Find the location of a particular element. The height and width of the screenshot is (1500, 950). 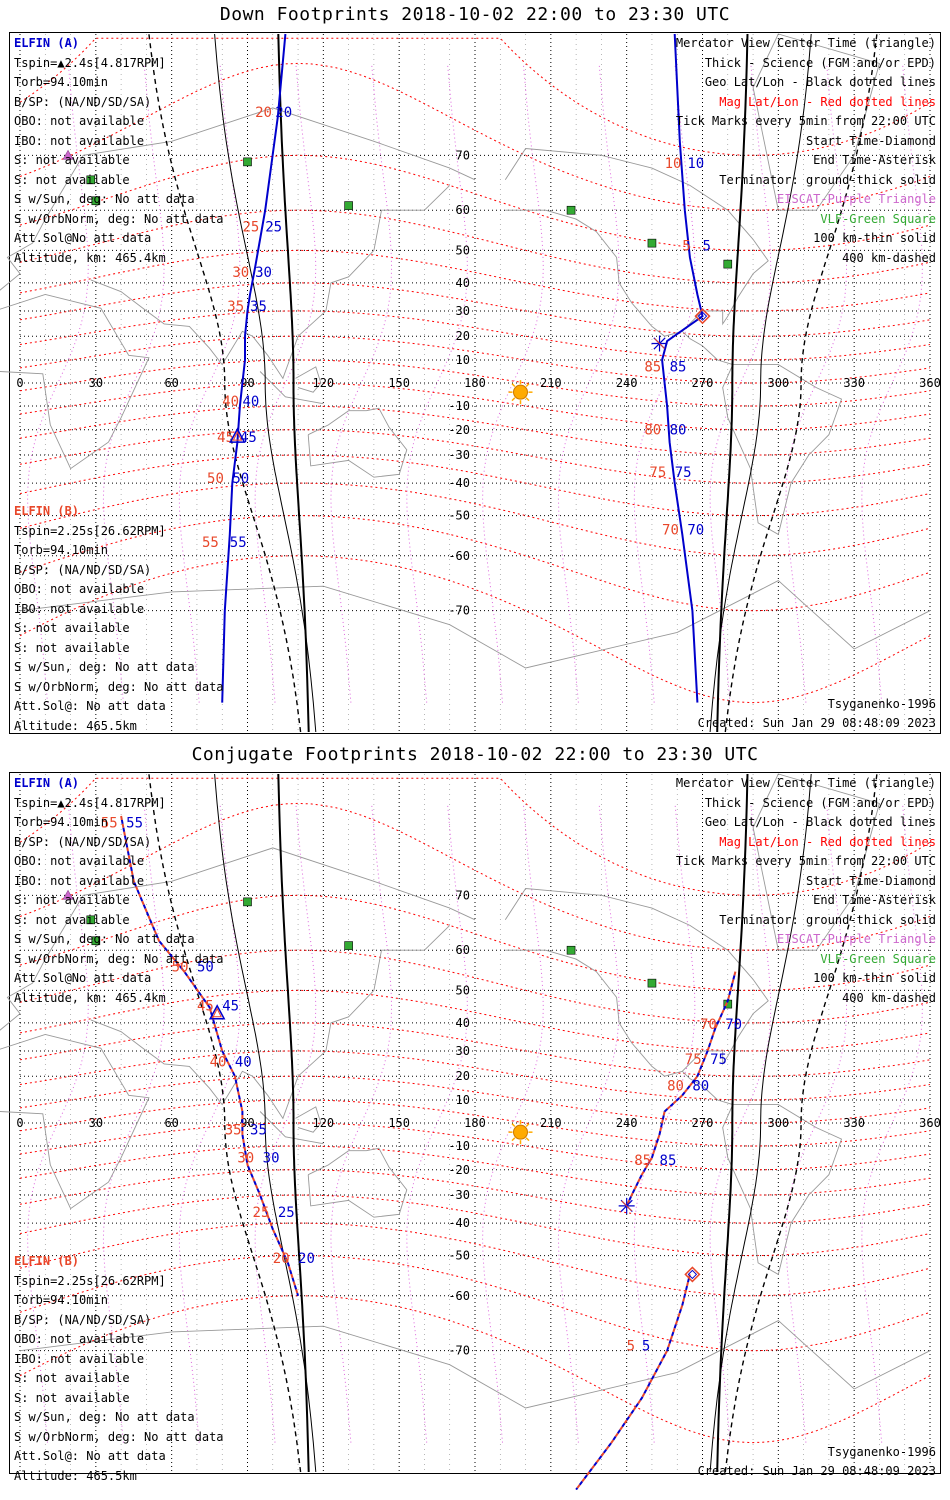

elfin-b-track is located at coordinates (633, 1382).